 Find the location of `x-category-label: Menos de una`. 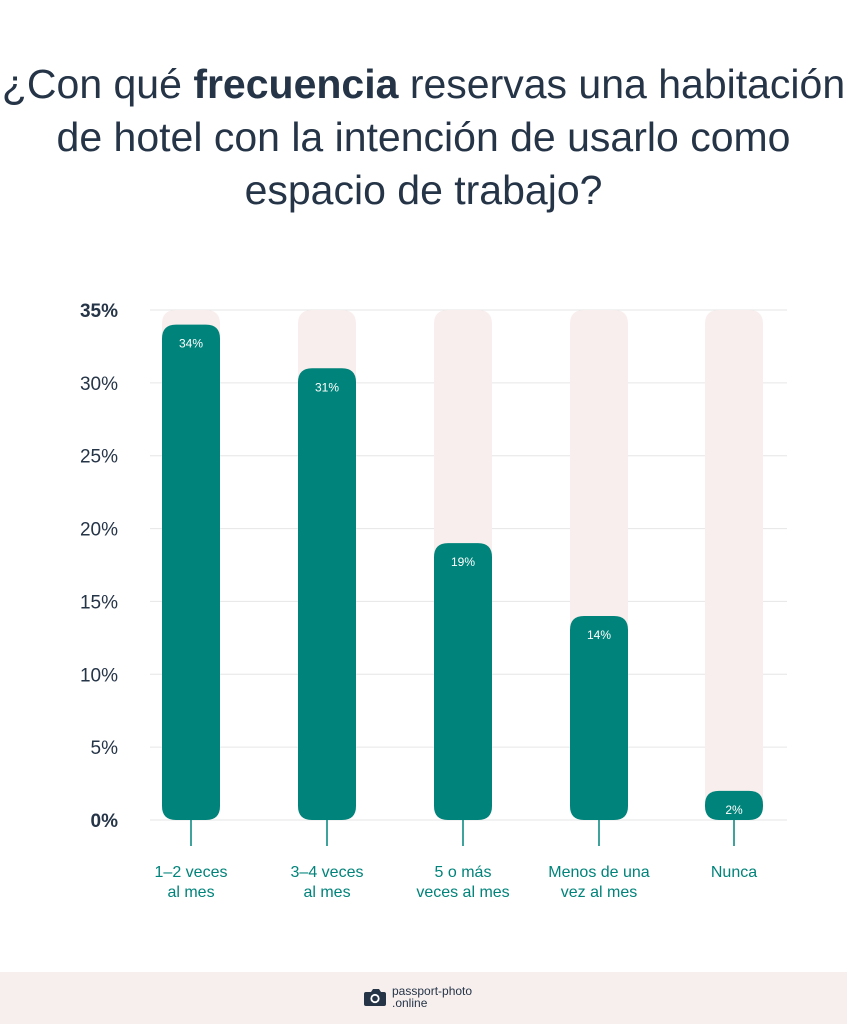

x-category-label: Menos de una is located at coordinates (599, 872).